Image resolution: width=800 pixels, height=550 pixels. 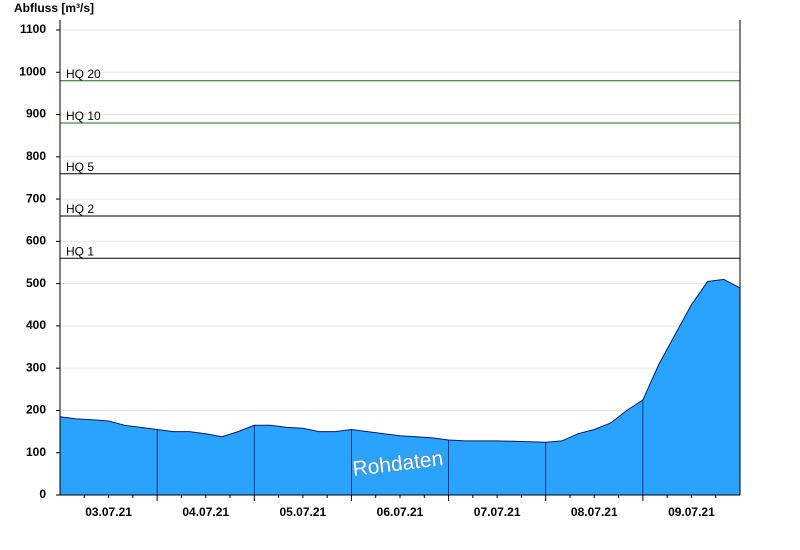 I want to click on x-tick-label: 07.07.21, so click(x=497, y=512).